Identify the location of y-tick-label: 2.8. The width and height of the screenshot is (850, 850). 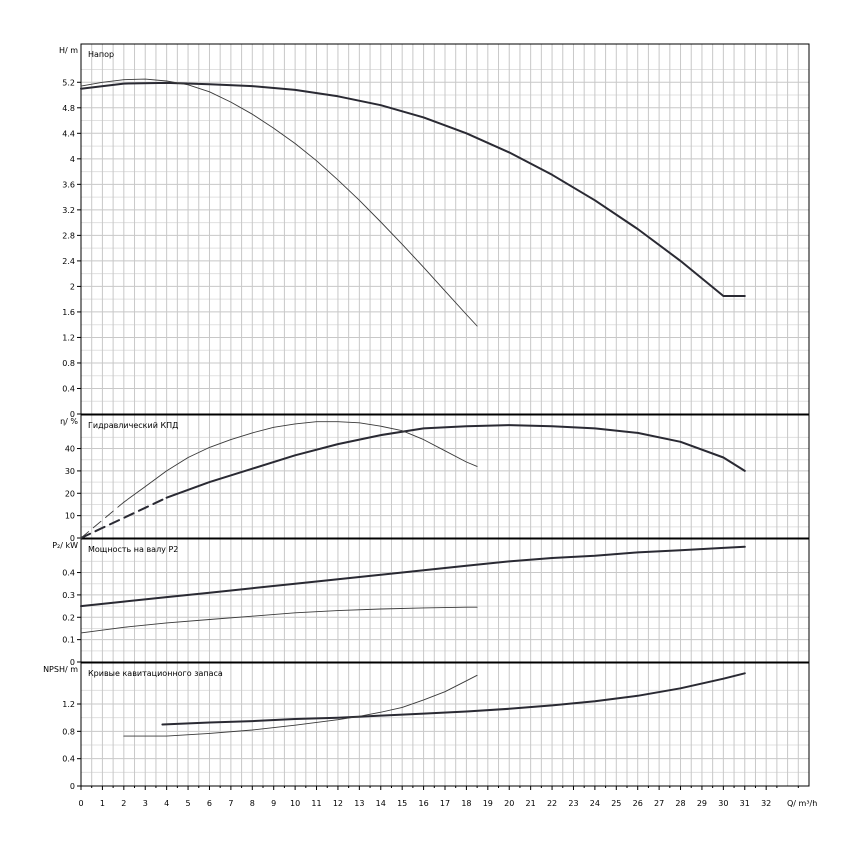
(68, 235).